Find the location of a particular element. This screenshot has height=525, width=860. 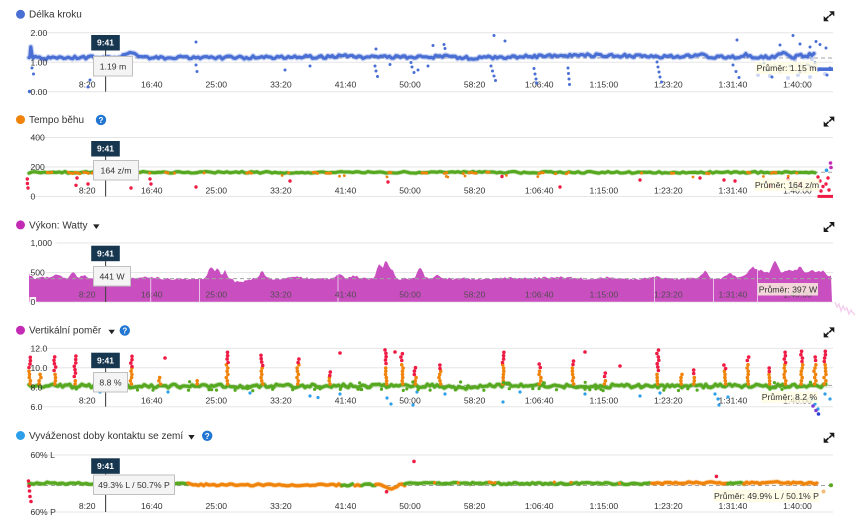

svg-text: 400 is located at coordinates (38, 138).